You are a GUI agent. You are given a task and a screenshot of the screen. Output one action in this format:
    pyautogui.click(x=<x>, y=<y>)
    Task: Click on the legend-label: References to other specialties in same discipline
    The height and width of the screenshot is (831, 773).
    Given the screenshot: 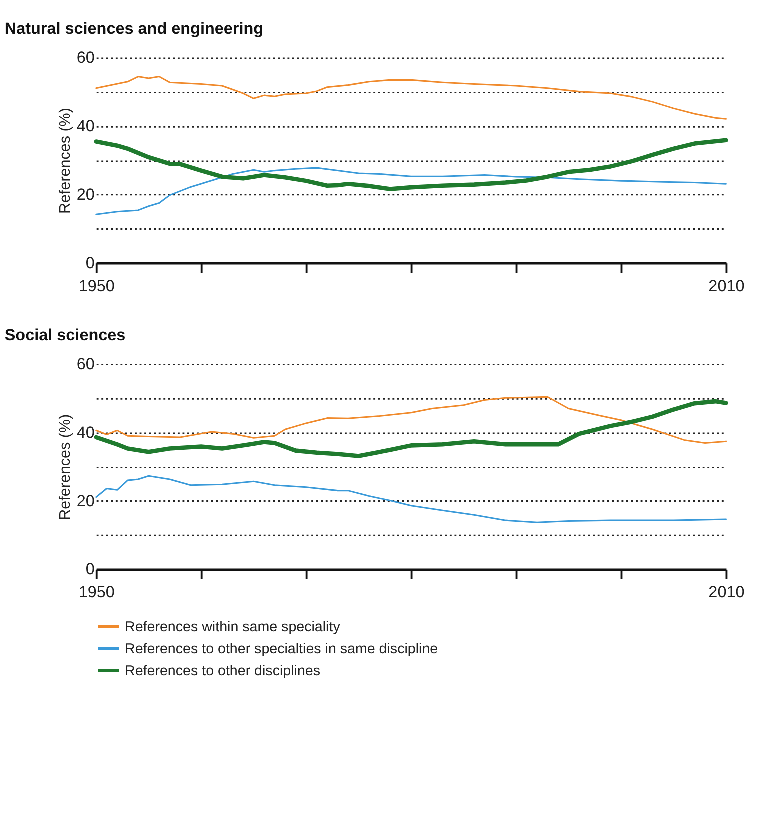 What is the action you would take?
    pyautogui.click(x=281, y=649)
    